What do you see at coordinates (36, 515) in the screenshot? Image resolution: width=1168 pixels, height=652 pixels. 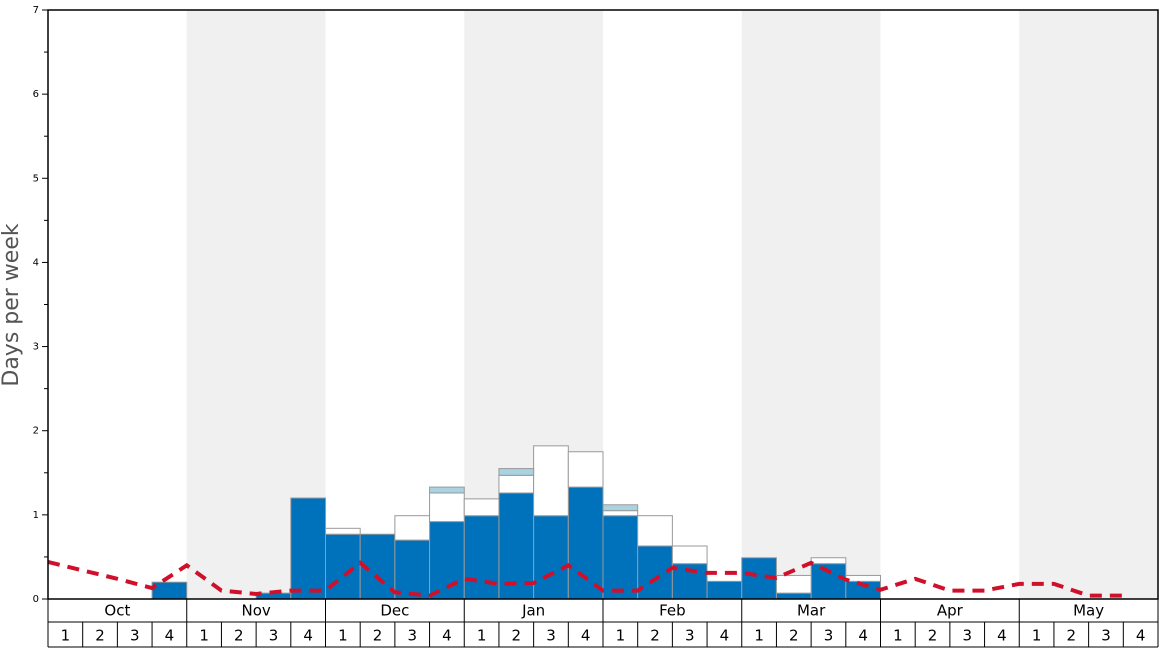 I see `y-tick-label: 1` at bounding box center [36, 515].